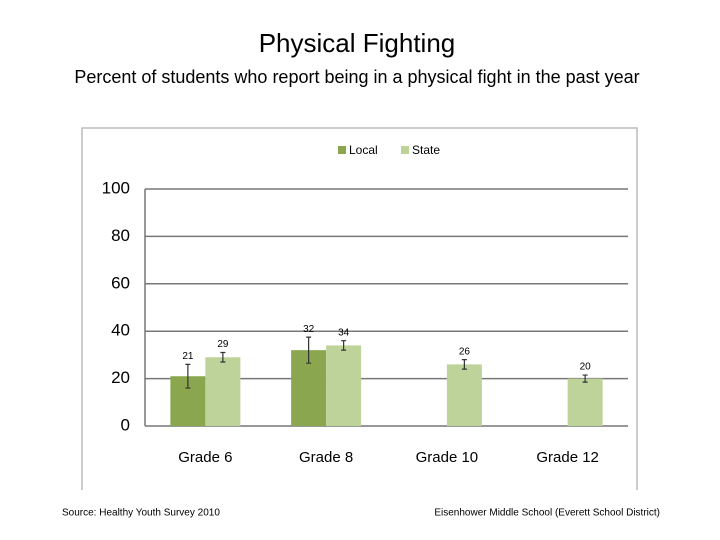 Image resolution: width=720 pixels, height=540 pixels. Describe the element at coordinates (465, 351) in the screenshot. I see `data-label: 26` at that location.